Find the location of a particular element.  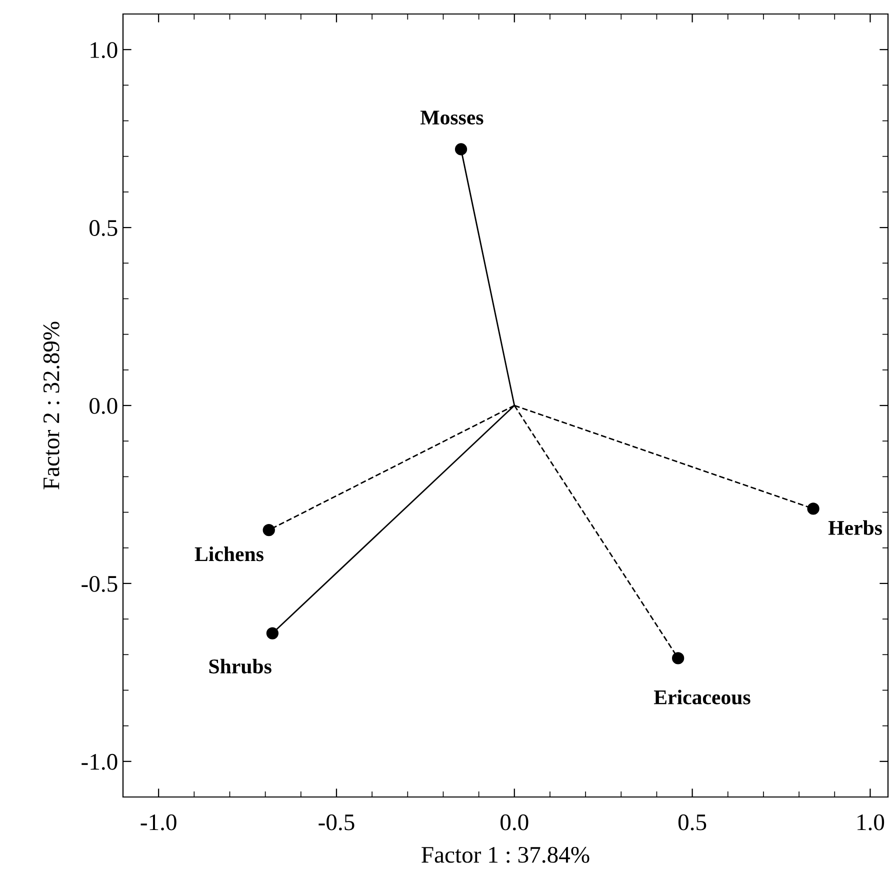

y-tick-label: 1.0 is located at coordinates (104, 50).